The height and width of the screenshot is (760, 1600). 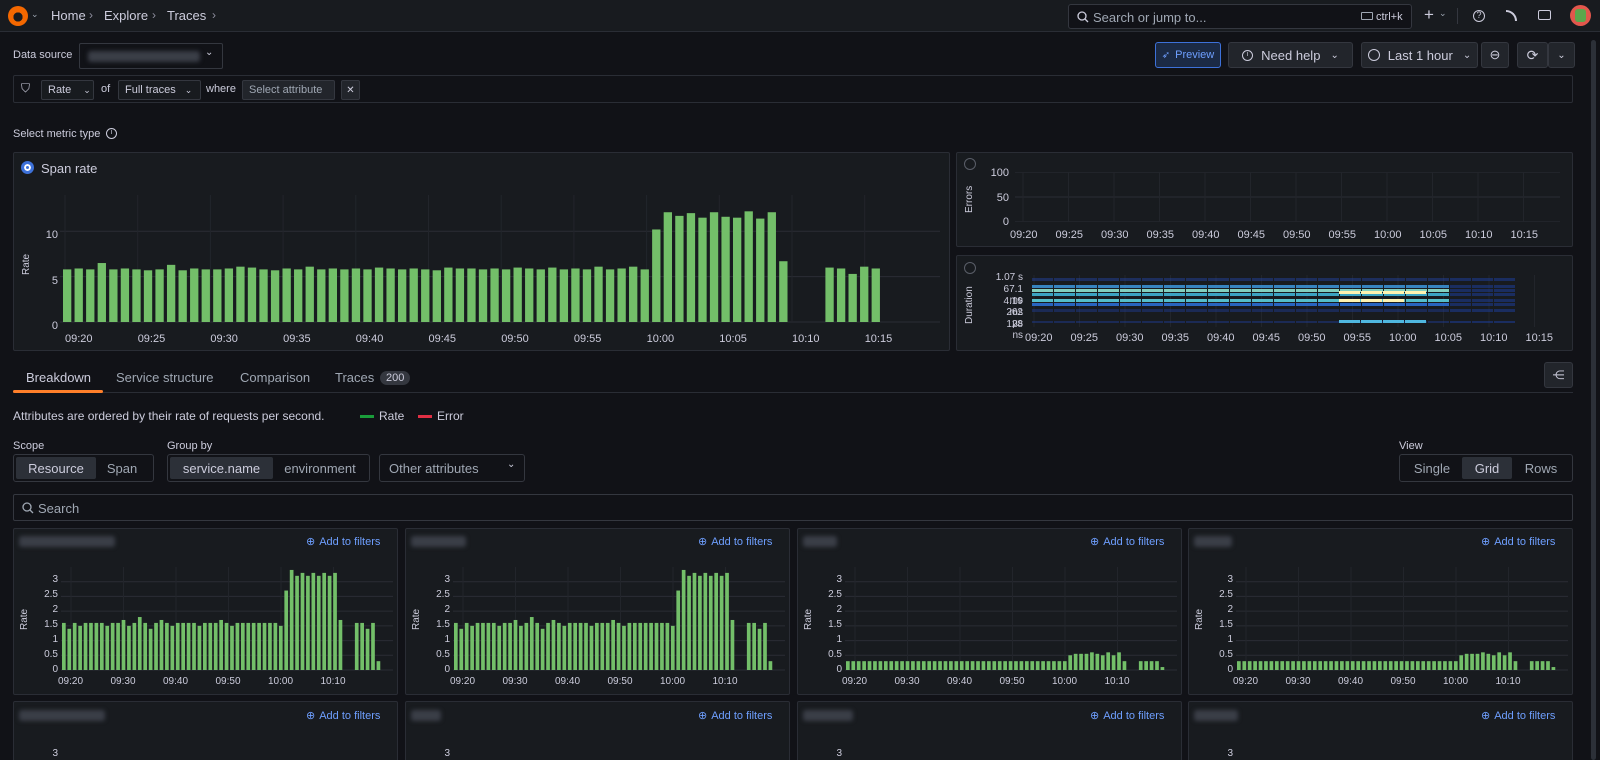 I want to click on groupby-option-environment: environment, so click(x=320, y=468).